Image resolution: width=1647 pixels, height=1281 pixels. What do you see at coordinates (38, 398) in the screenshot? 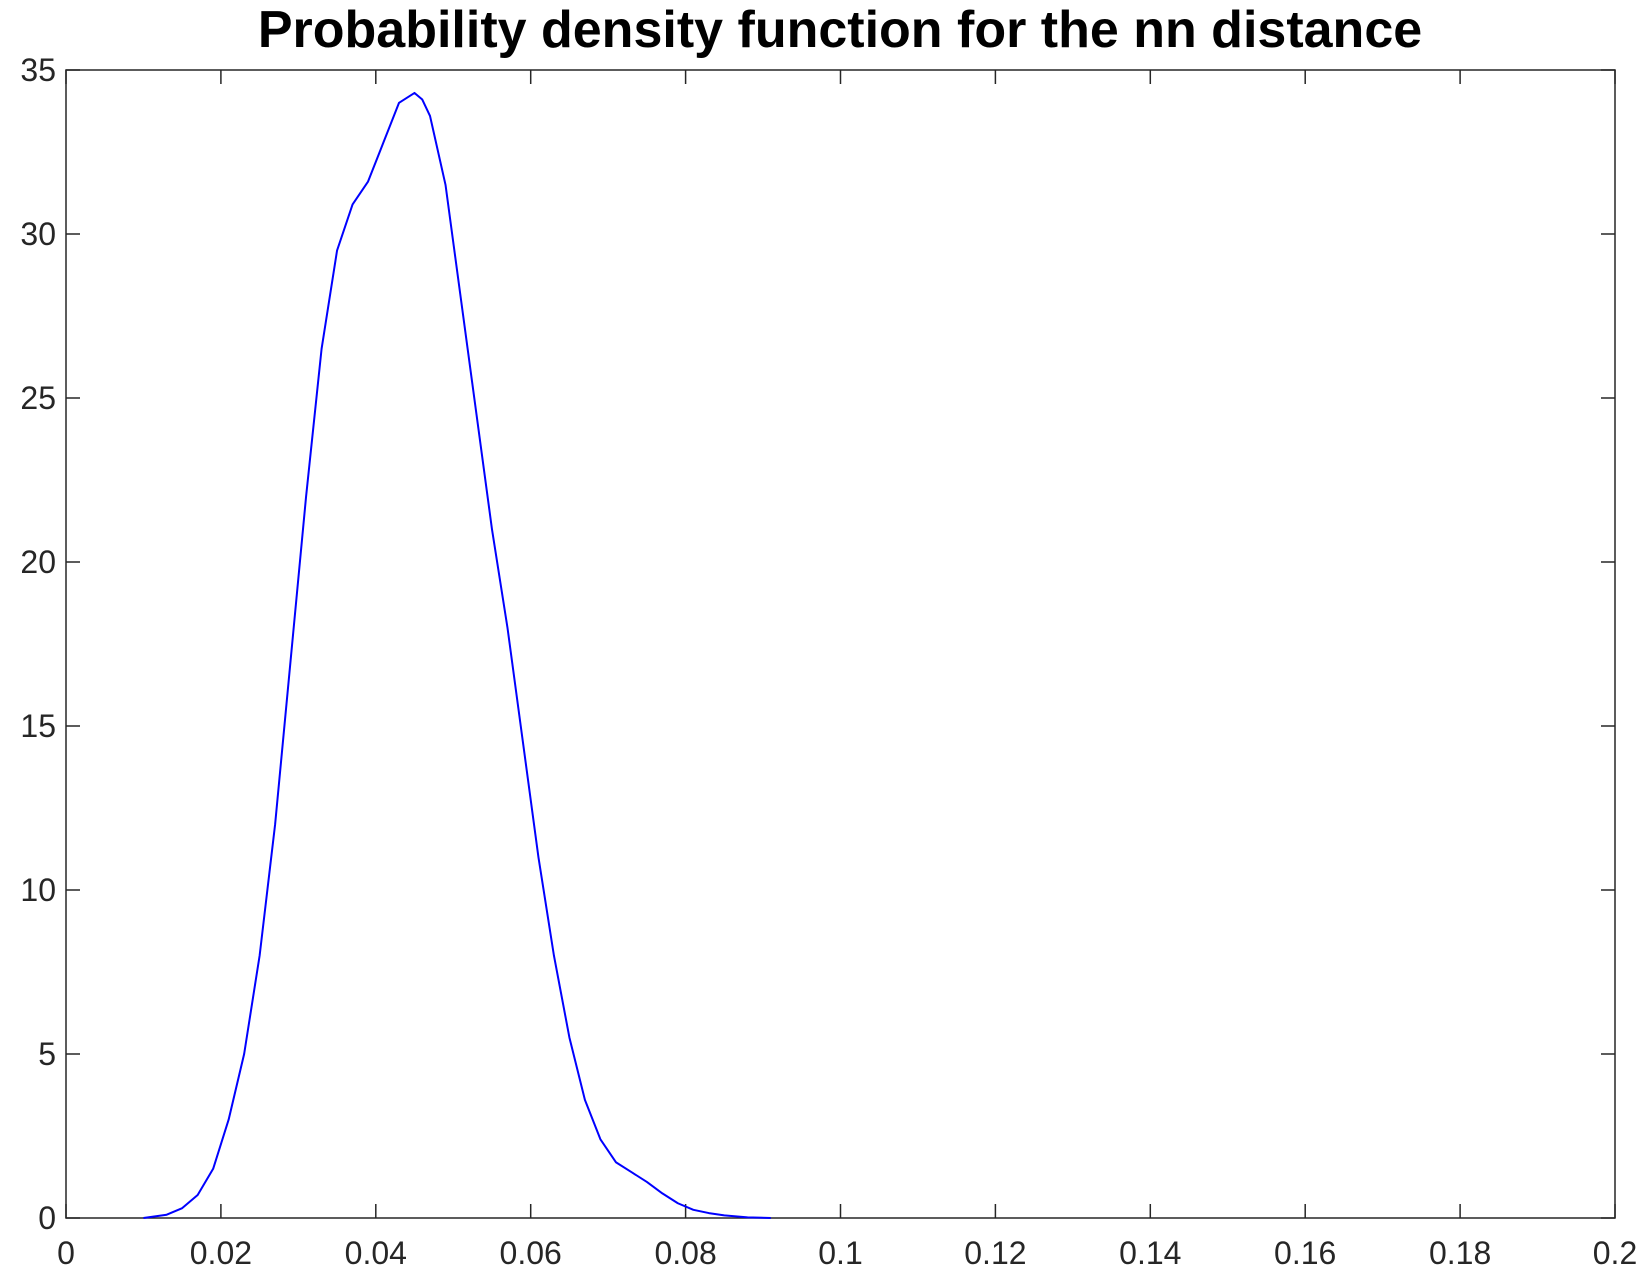
I see `y-tick-label: 25` at bounding box center [38, 398].